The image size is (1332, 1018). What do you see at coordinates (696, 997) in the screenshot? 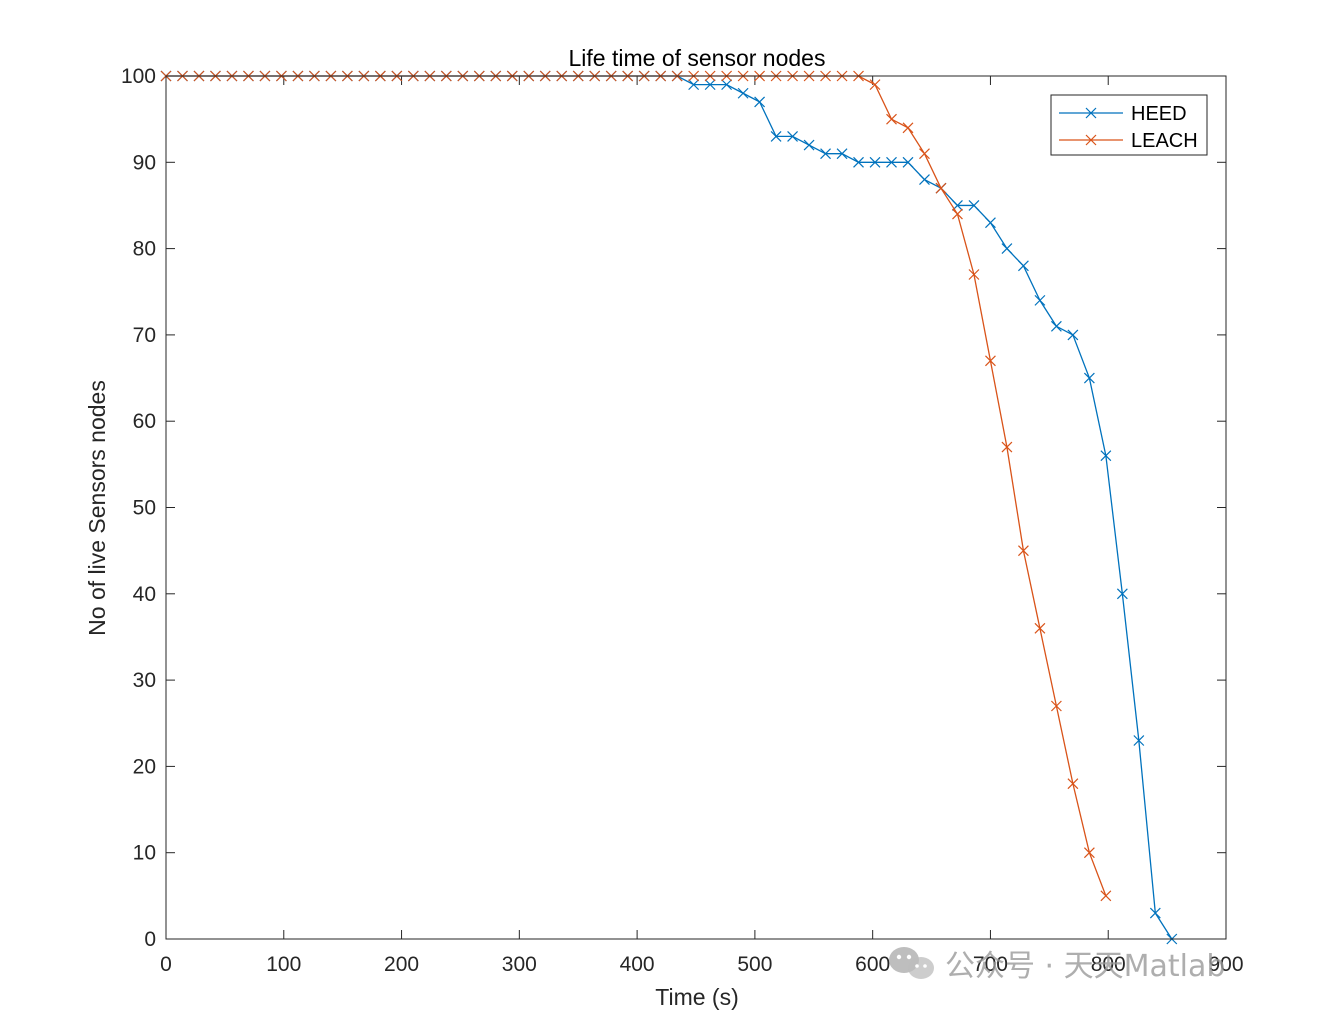
I see `x-axis-label: Time (s)` at bounding box center [696, 997].